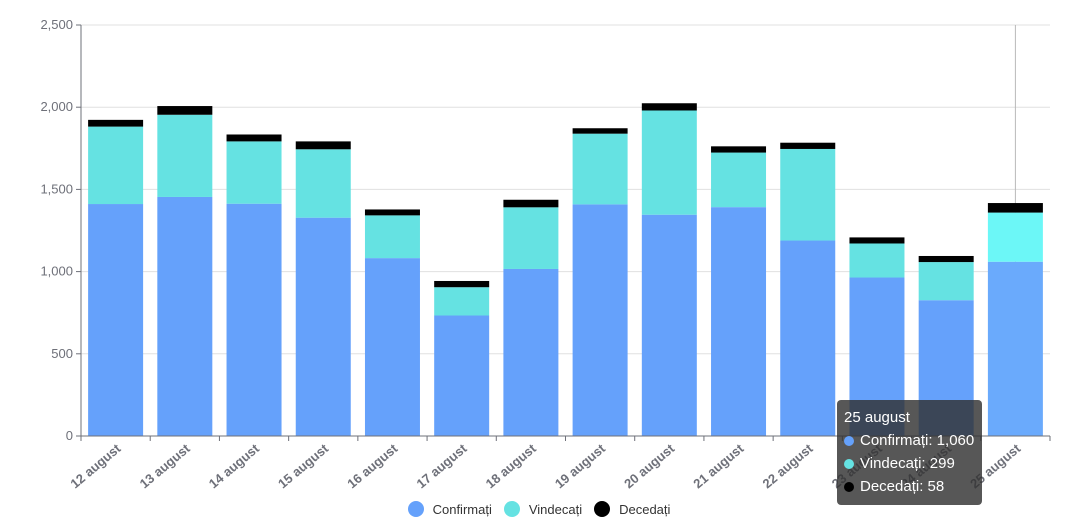 The image size is (1078, 518). I want to click on x-tick-label: 22 august, so click(788, 465).